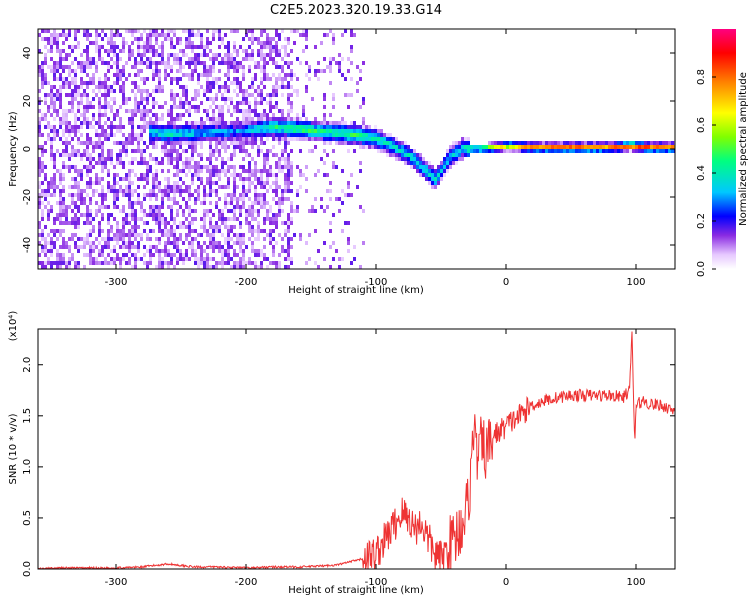  Describe the element at coordinates (27, 467) in the screenshot. I see `y-tick-label: 1.0` at that location.